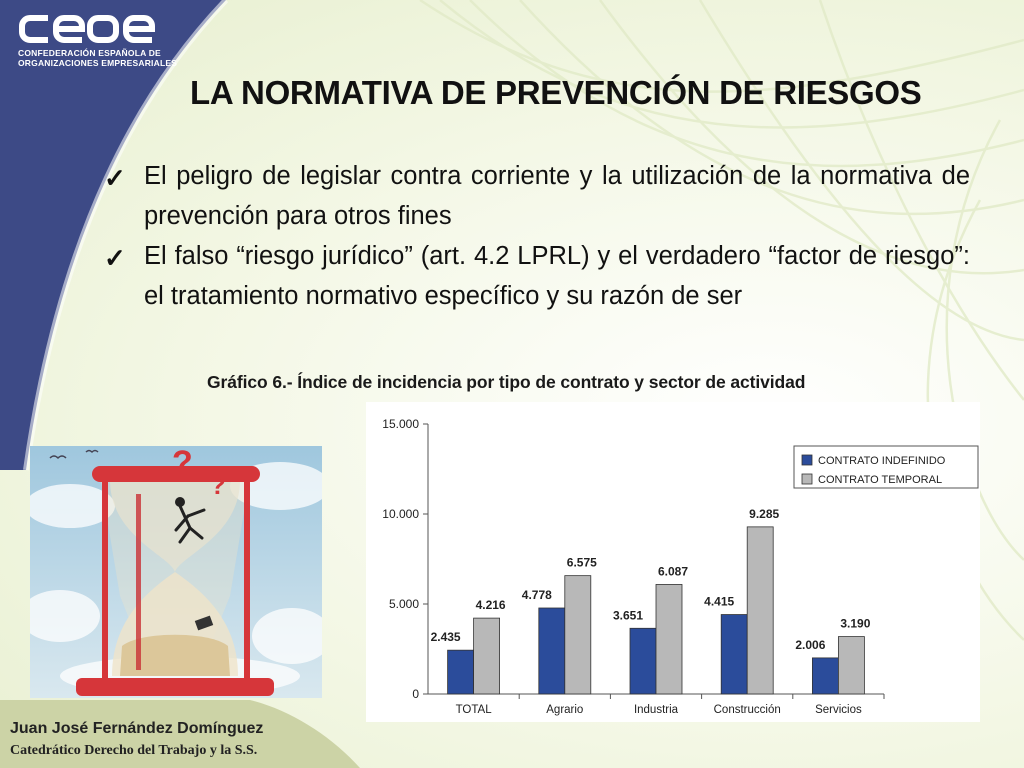 The width and height of the screenshot is (1024, 768). I want to click on x-tick-label: TOTAL, so click(474, 710).